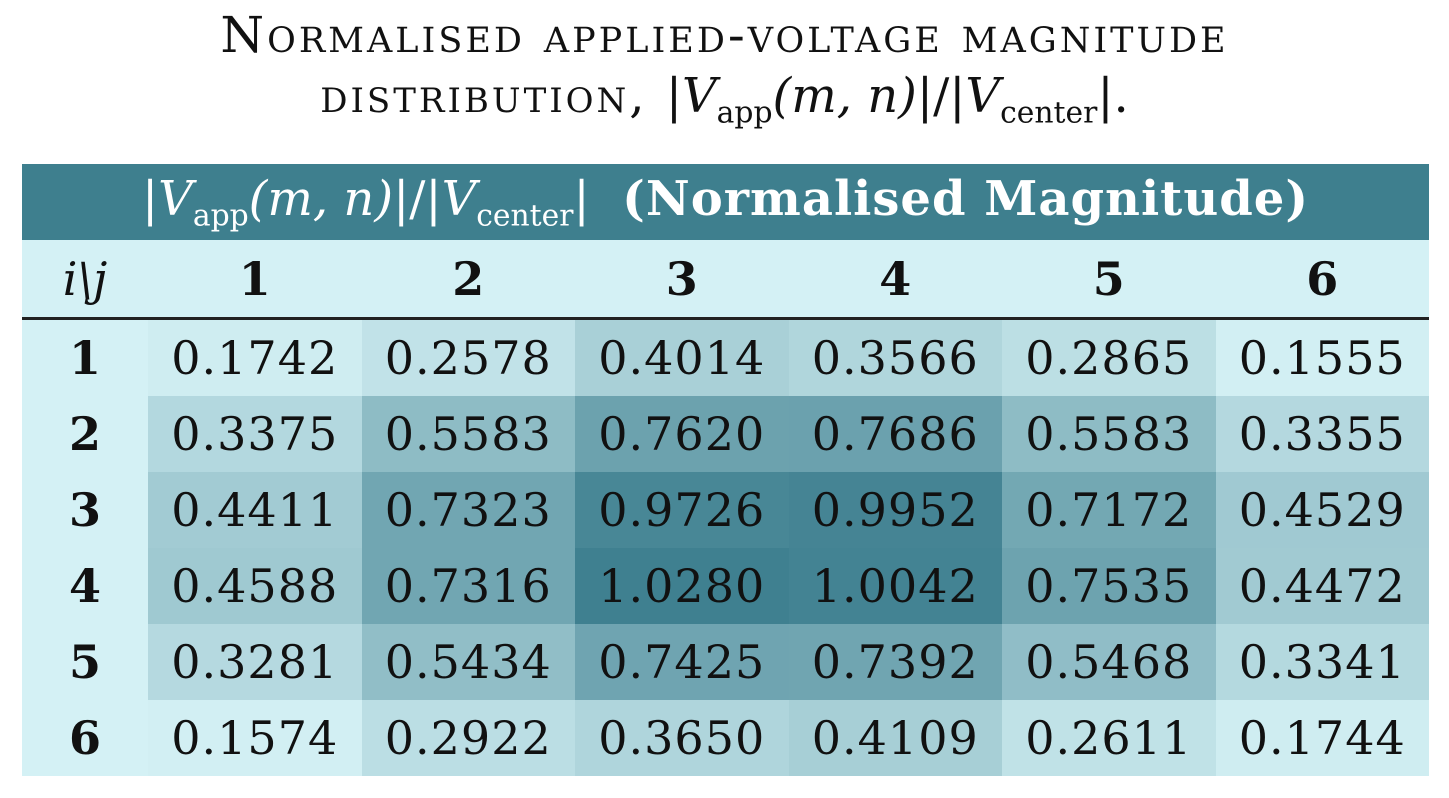  What do you see at coordinates (220, 216) in the screenshot?
I see `table-title-sub-app: app` at bounding box center [220, 216].